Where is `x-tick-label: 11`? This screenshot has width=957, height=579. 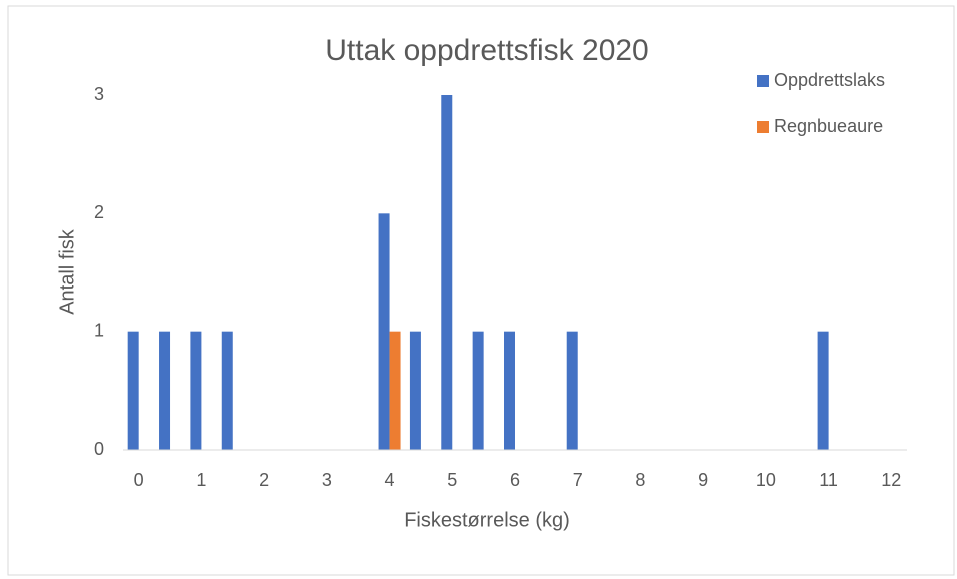
x-tick-label: 11 is located at coordinates (828, 480).